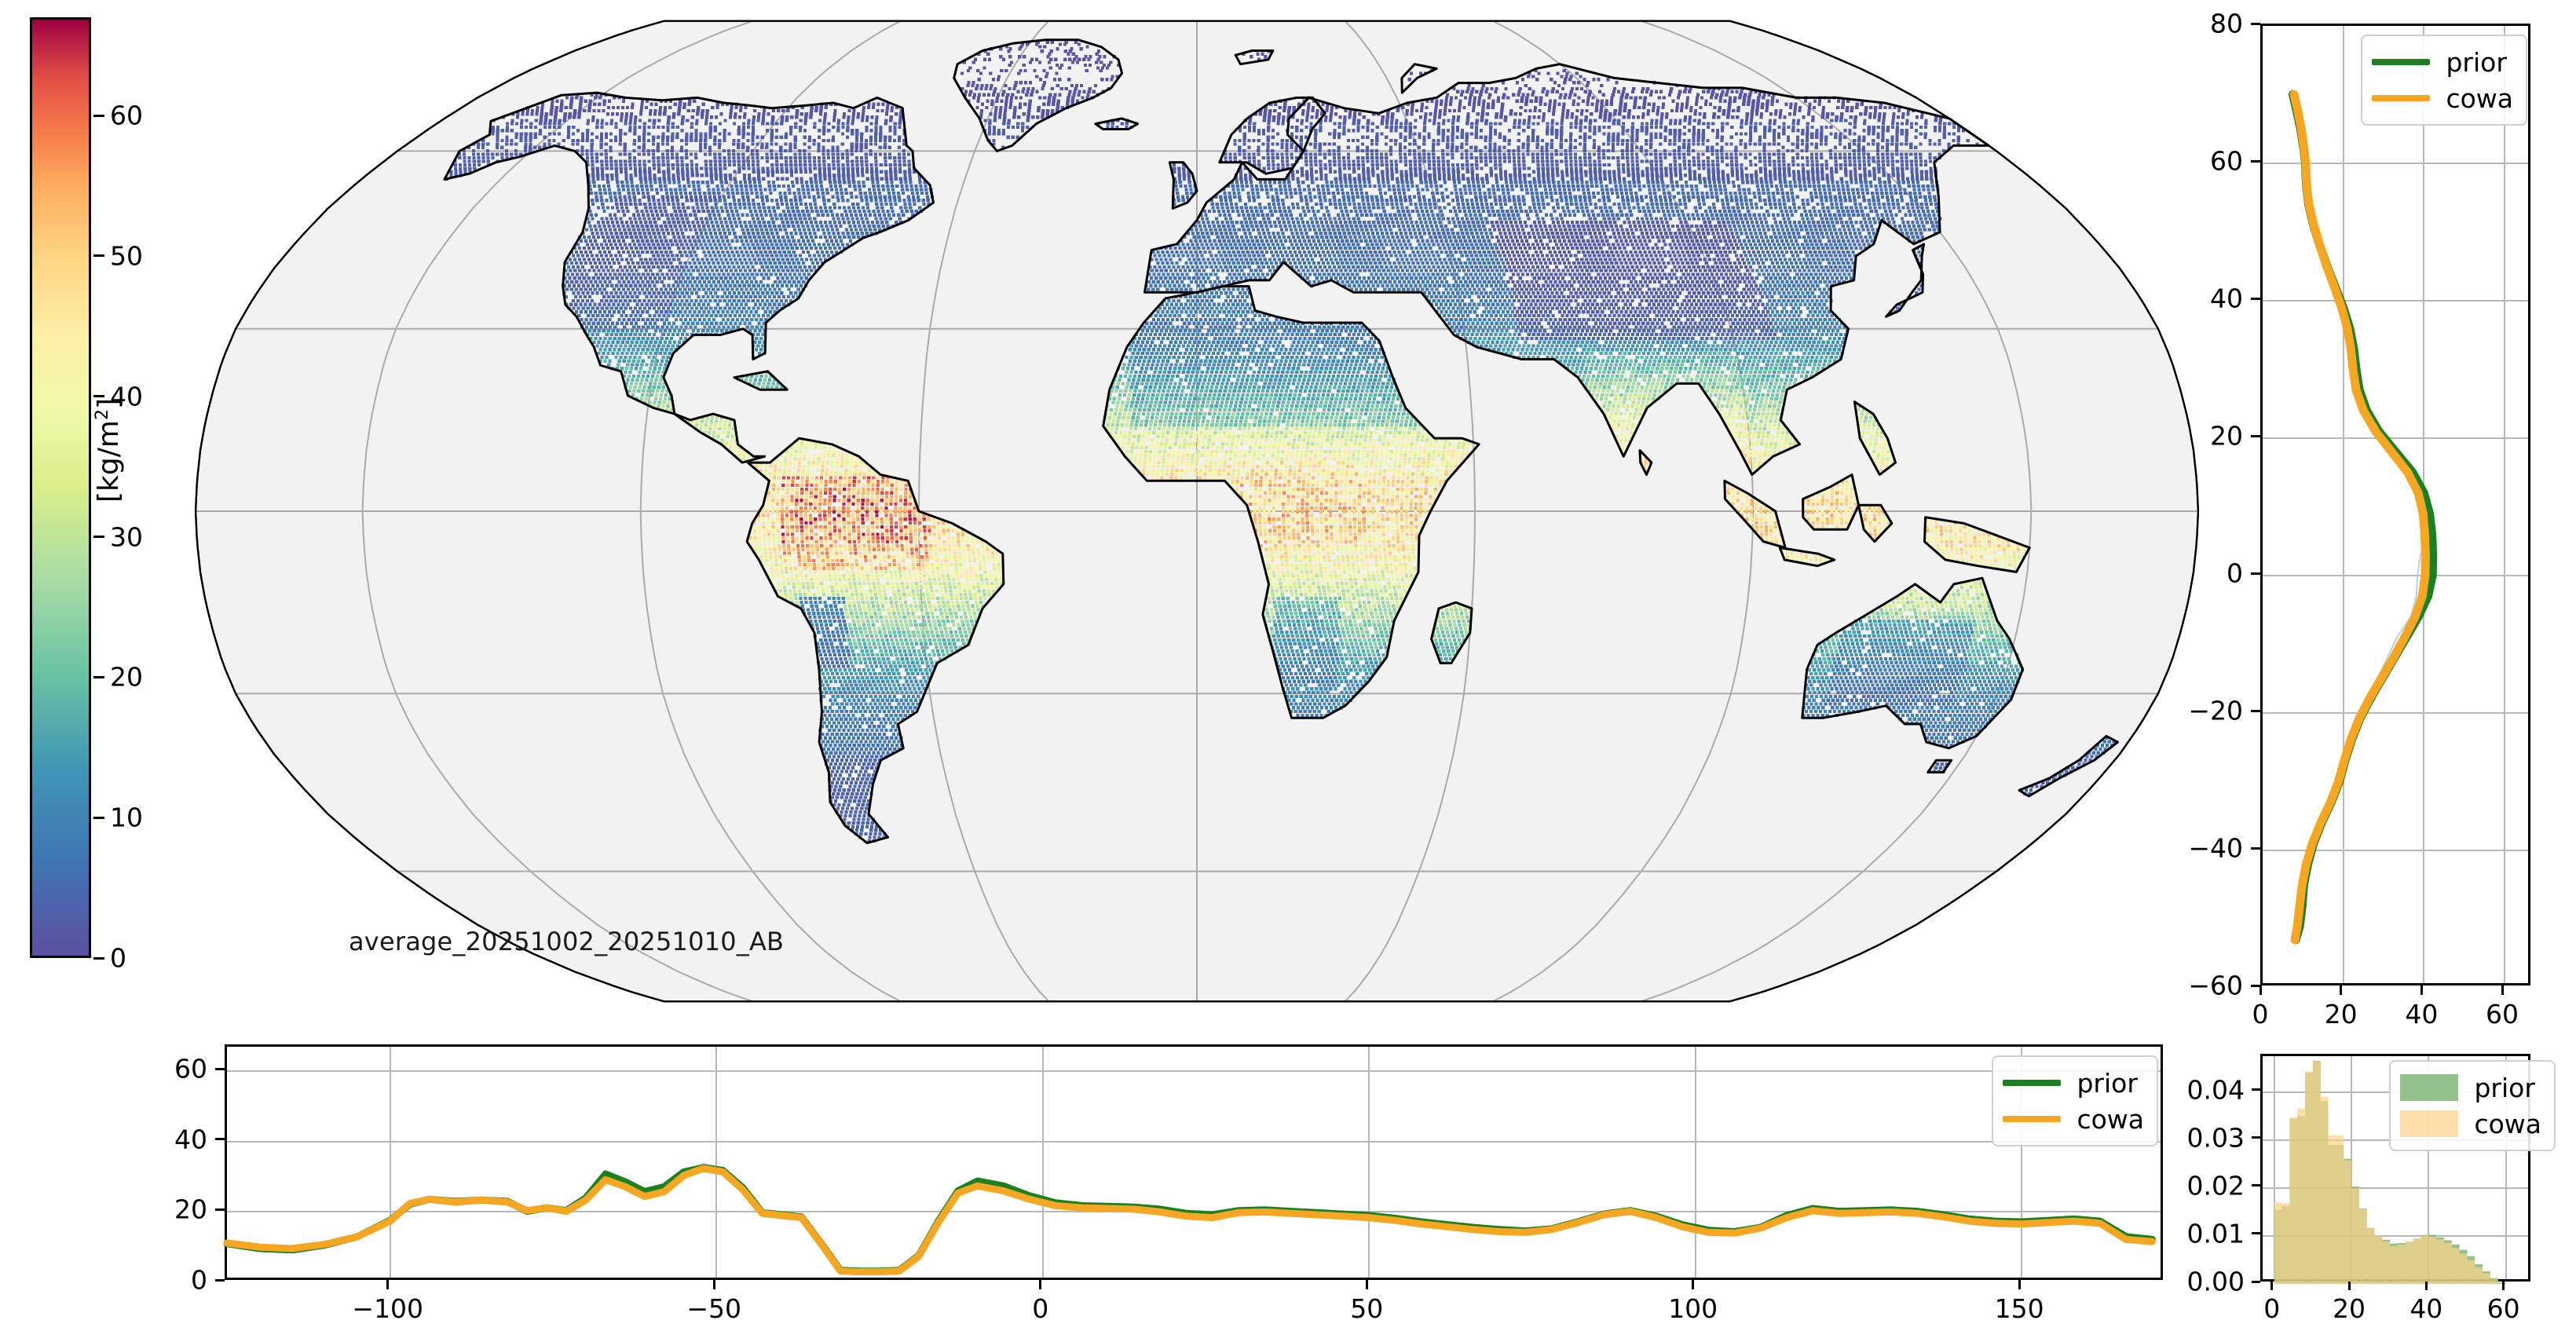 The height and width of the screenshot is (1331, 2576). What do you see at coordinates (2216, 1185) in the screenshot?
I see `y-tick-label: 0.02` at bounding box center [2216, 1185].